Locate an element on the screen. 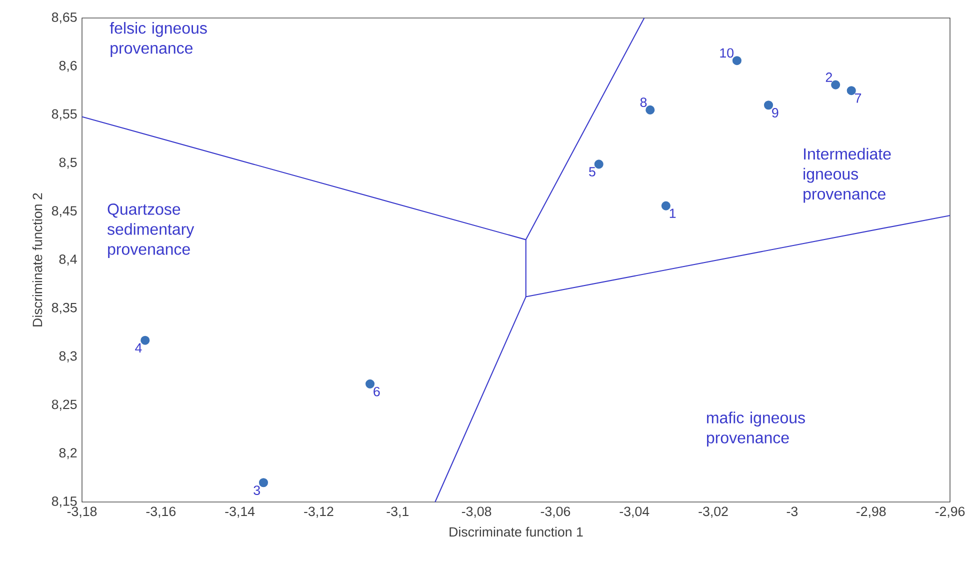 Image resolution: width=968 pixels, height=562 pixels. annotation: 3 is located at coordinates (257, 491).